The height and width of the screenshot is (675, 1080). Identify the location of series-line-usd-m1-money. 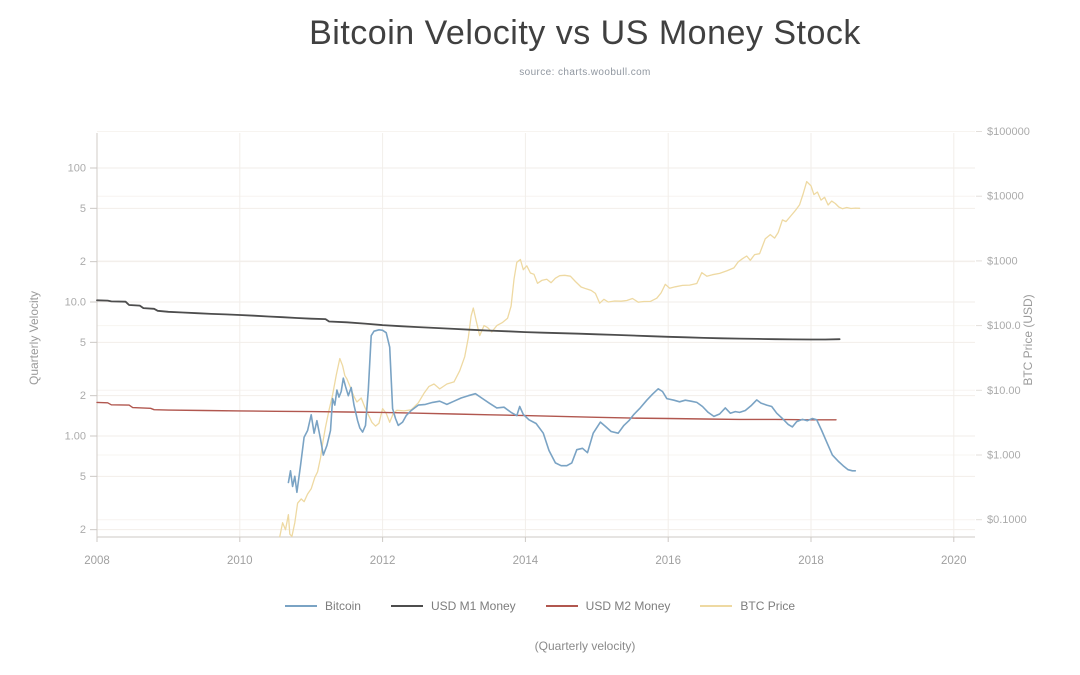
(468, 320).